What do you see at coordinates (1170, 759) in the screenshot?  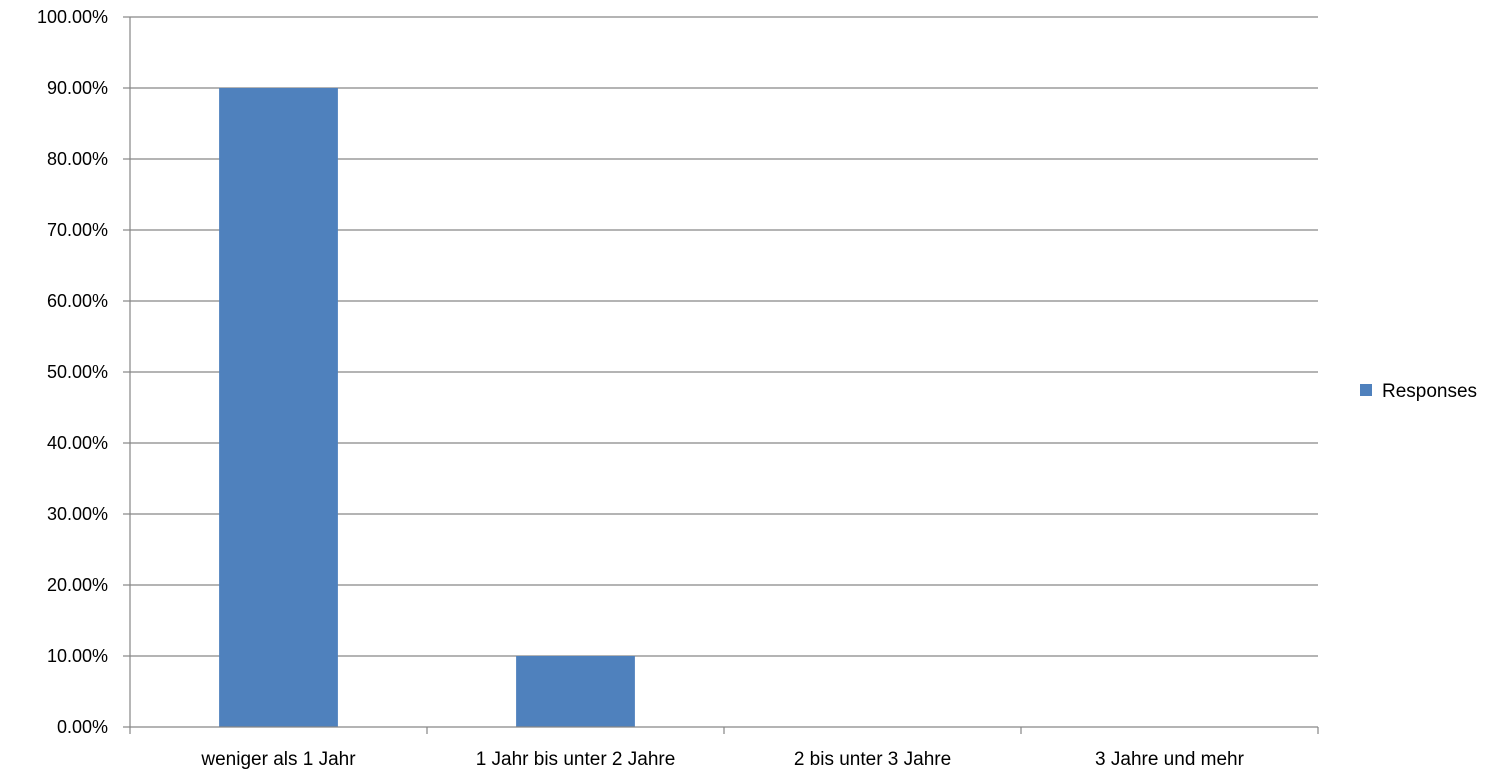 I see `x-tick-label: 3 Jahre und mehr` at bounding box center [1170, 759].